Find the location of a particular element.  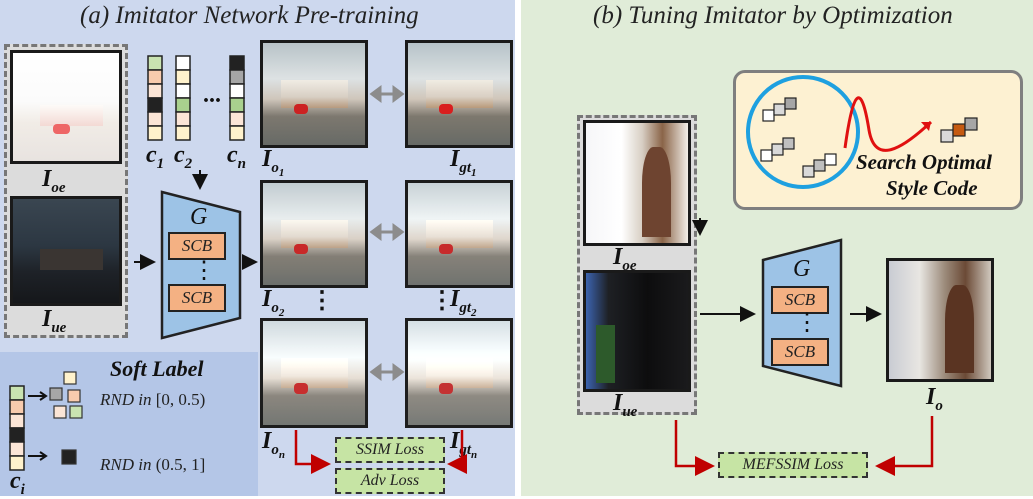

panel-a-black-arrows is located at coordinates (196, 220).